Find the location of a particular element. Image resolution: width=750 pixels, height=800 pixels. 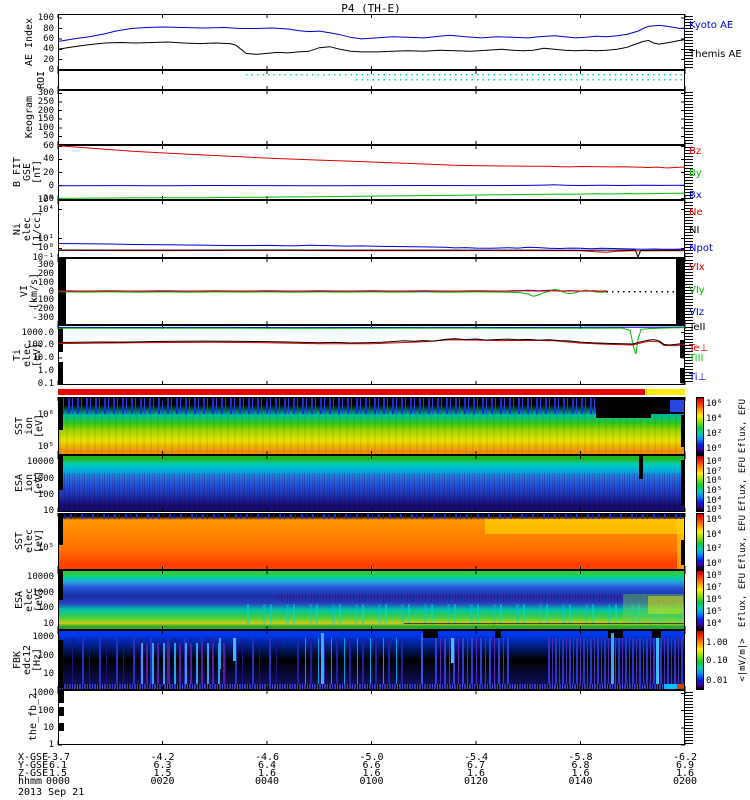

spectrogram-esa_elec is located at coordinates (371, 600).